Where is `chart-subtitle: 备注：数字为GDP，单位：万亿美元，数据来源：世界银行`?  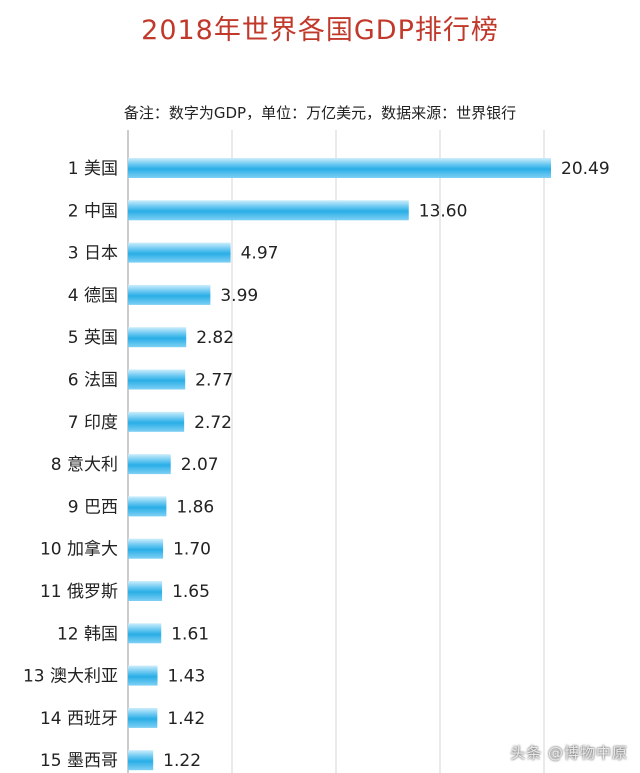 chart-subtitle: 备注：数字为GDP，单位：万亿美元，数据来源：世界银行 is located at coordinates (320, 113).